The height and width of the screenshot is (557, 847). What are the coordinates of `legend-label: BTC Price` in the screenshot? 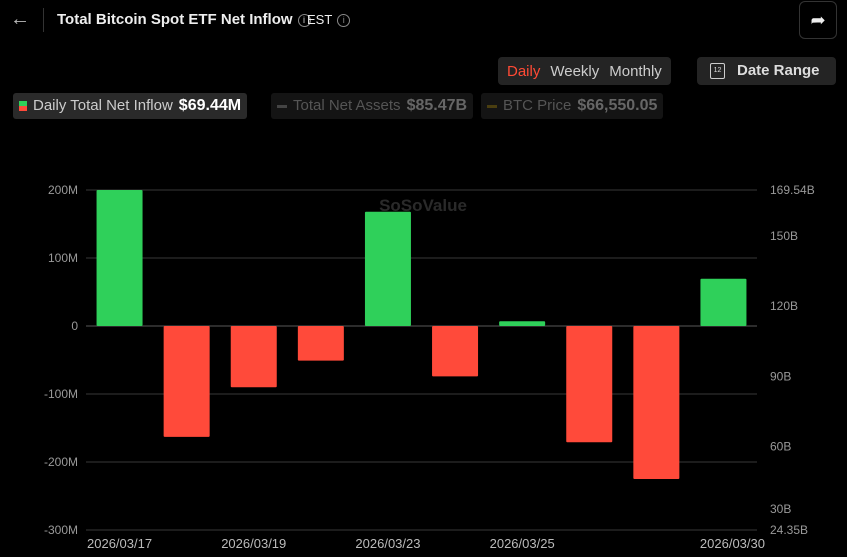 It's located at (537, 105).